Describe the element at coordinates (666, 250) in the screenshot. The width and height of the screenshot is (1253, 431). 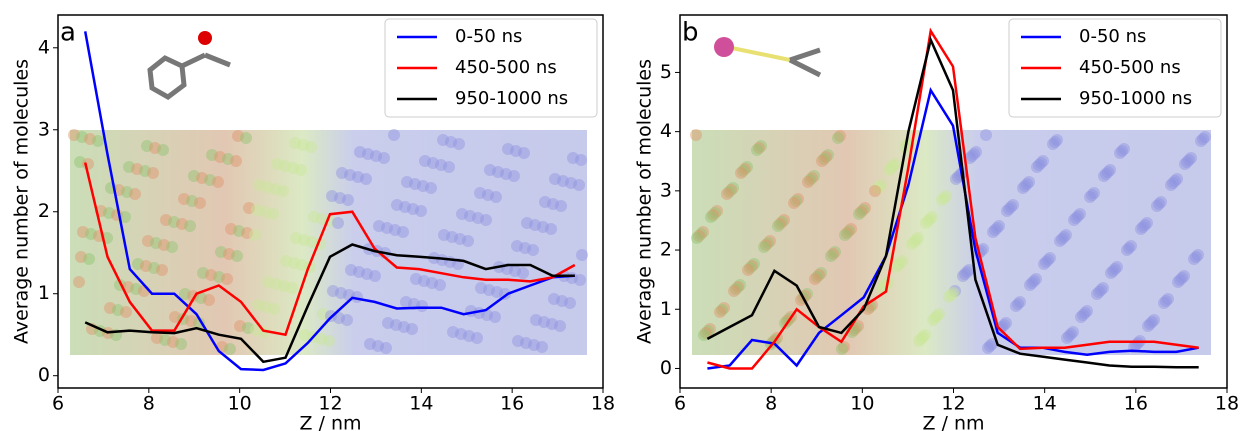
I see `y-tick-label: 2` at that location.